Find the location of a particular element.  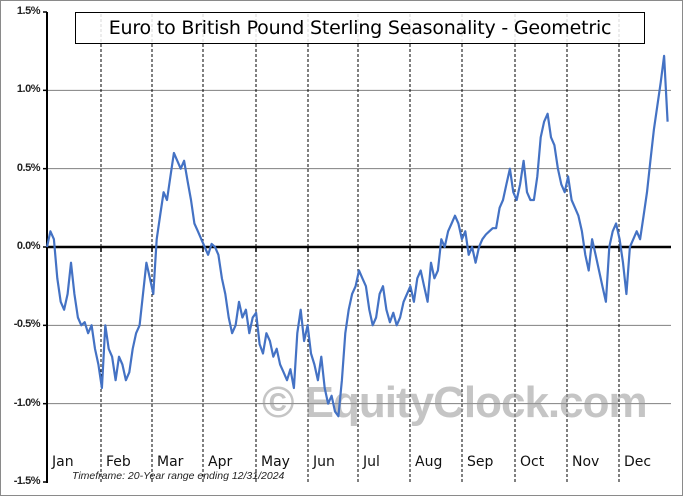

watermark: © EquityClock.com is located at coordinates (455, 402).